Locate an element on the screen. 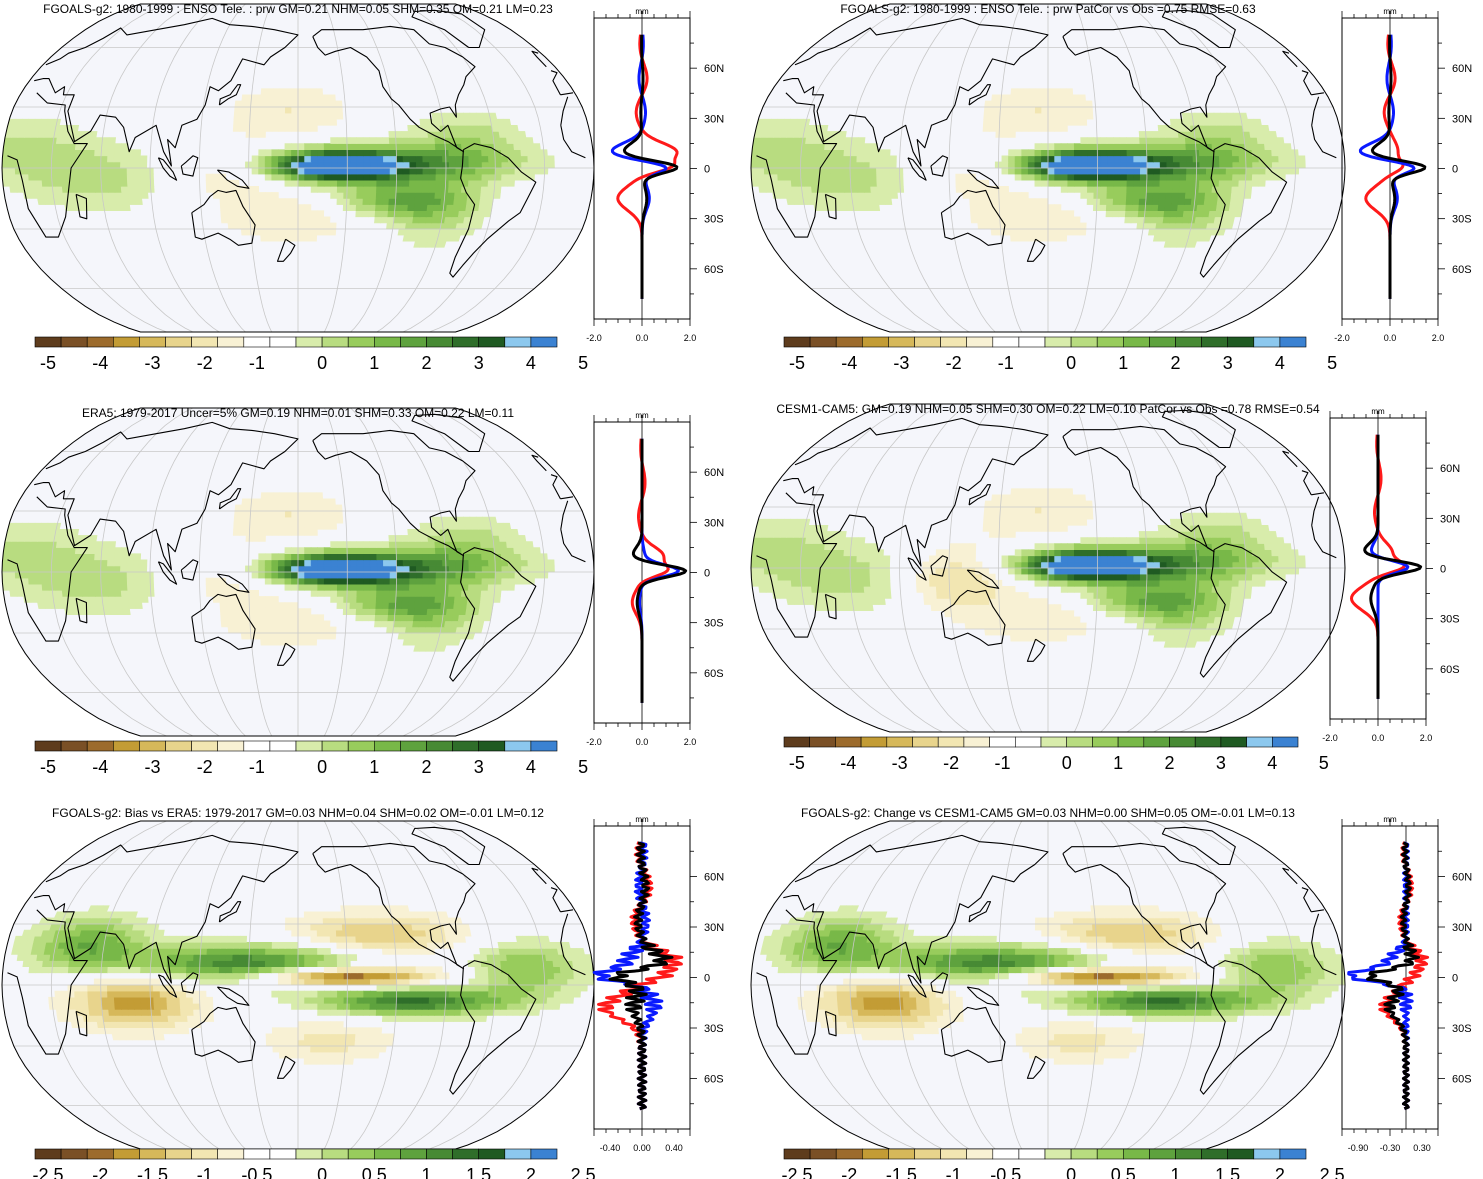  meridian-line is located at coordinates (487, 168).